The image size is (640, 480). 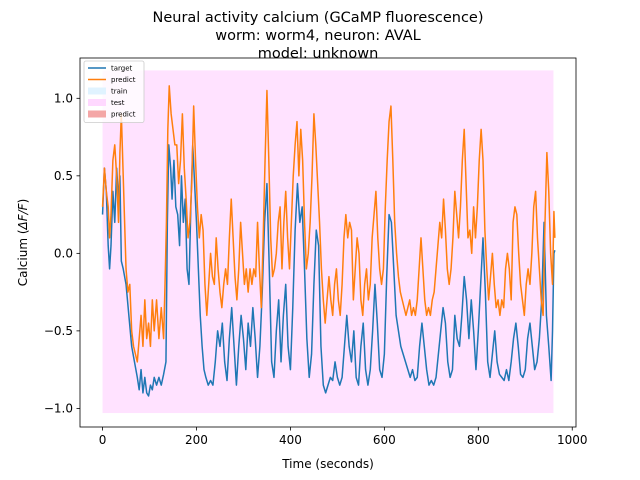 I want to click on legend-swatch-train, so click(x=97, y=91).